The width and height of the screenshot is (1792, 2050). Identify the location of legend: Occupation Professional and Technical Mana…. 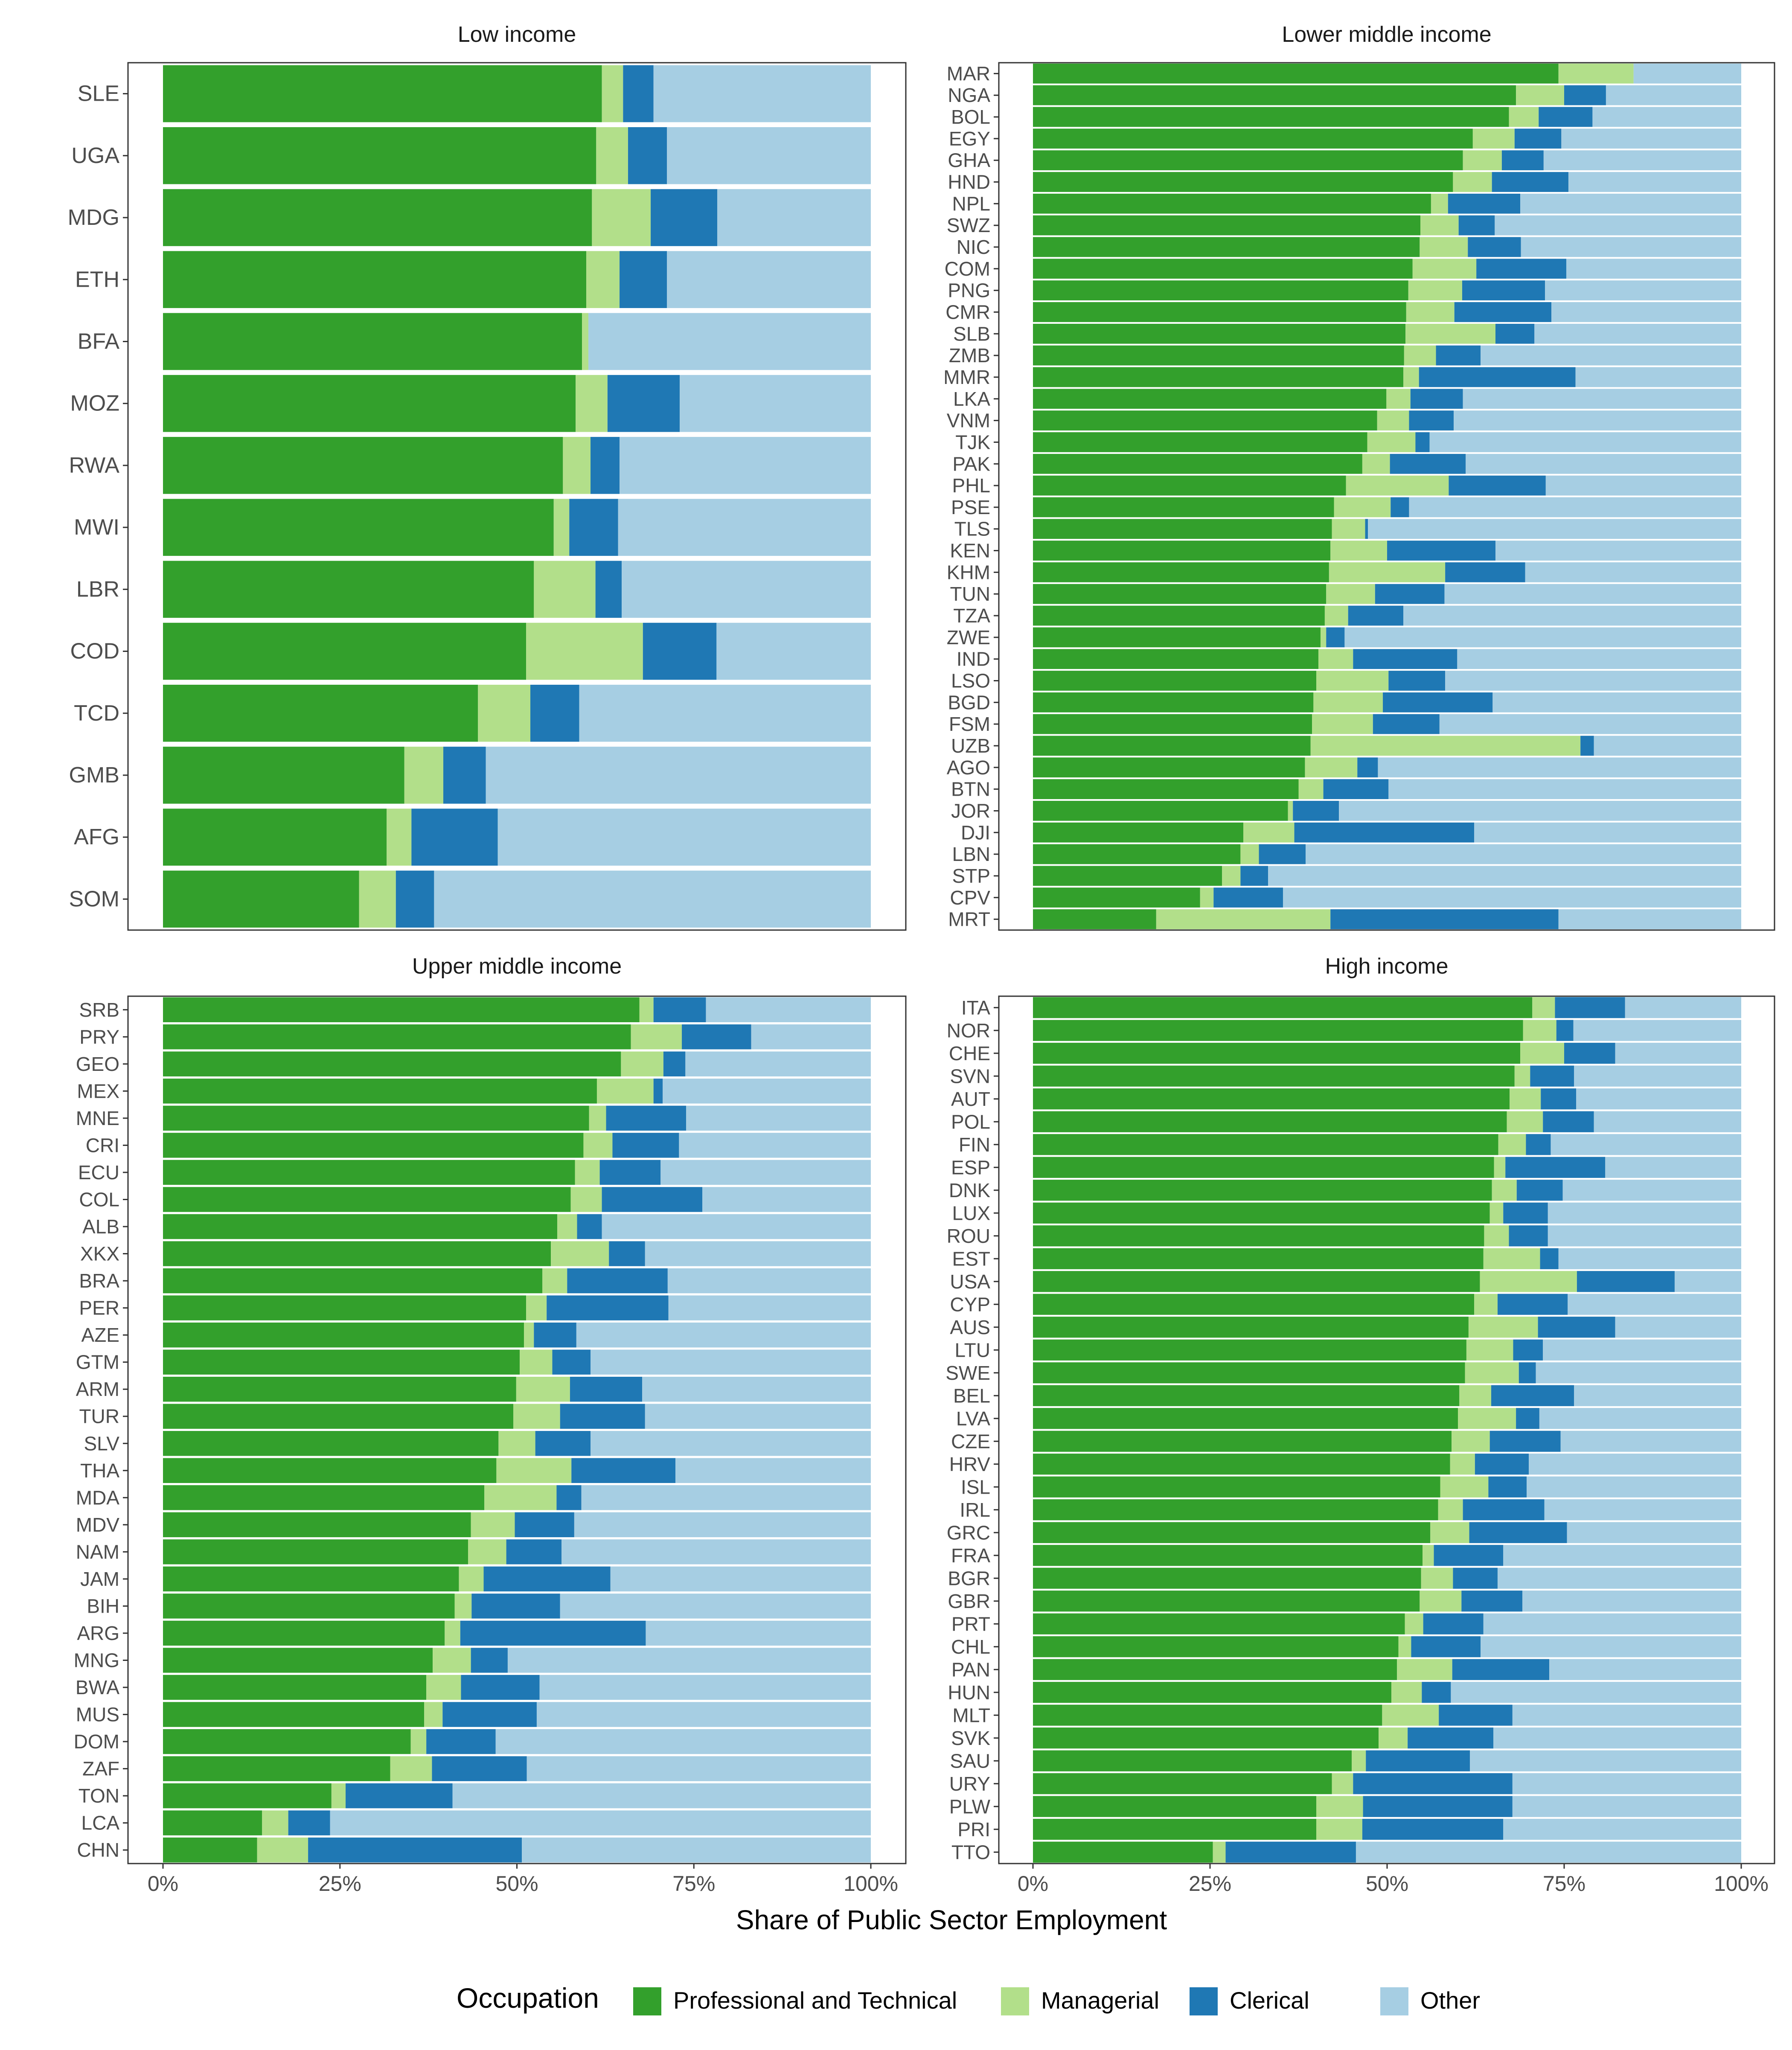
(969, 1998).